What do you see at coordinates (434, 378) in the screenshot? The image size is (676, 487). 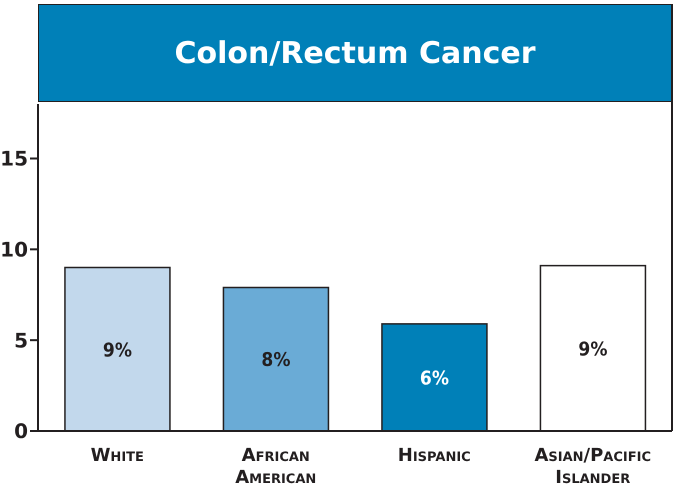 I see `data-label: 6%` at bounding box center [434, 378].